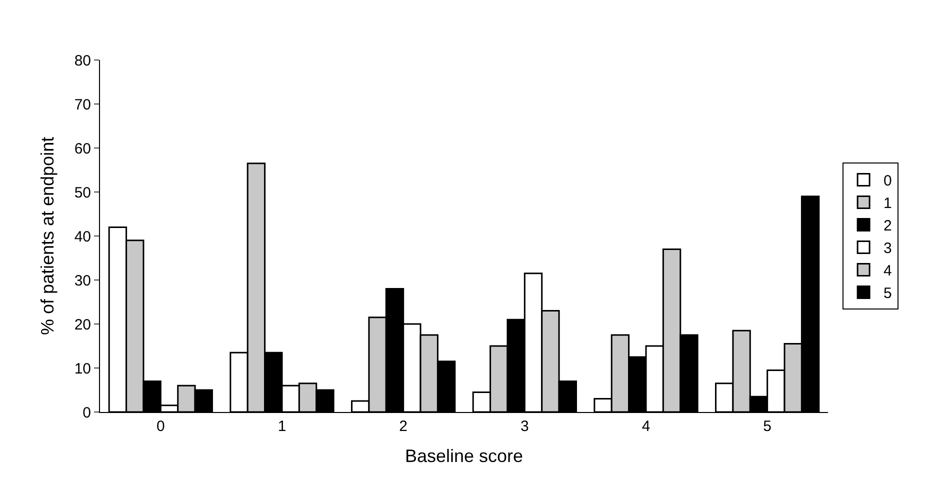 Image resolution: width=938 pixels, height=482 pixels. What do you see at coordinates (888, 181) in the screenshot?
I see `legend-label: 0` at bounding box center [888, 181].